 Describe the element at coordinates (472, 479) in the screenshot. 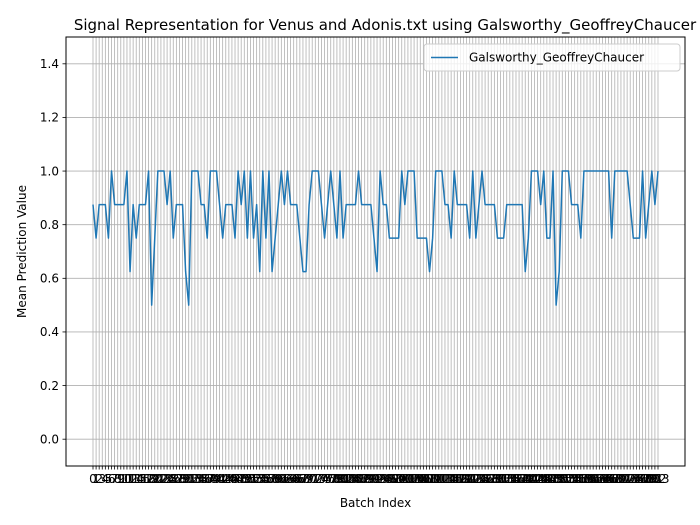

I see `x-tick-label: 123` at that location.